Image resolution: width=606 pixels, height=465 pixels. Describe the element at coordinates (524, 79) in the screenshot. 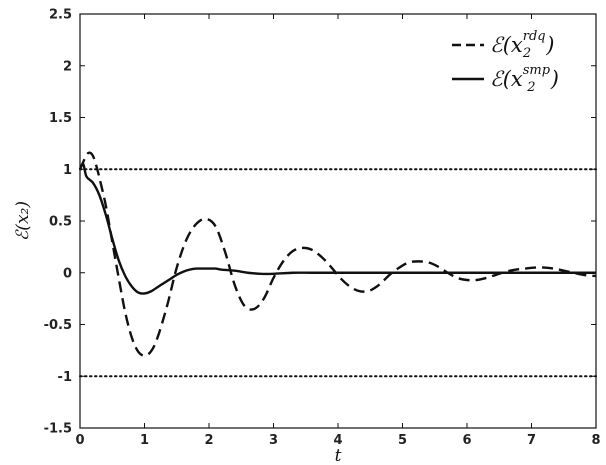

I see `legend-label: ℰ(xsmp 2)` at that location.